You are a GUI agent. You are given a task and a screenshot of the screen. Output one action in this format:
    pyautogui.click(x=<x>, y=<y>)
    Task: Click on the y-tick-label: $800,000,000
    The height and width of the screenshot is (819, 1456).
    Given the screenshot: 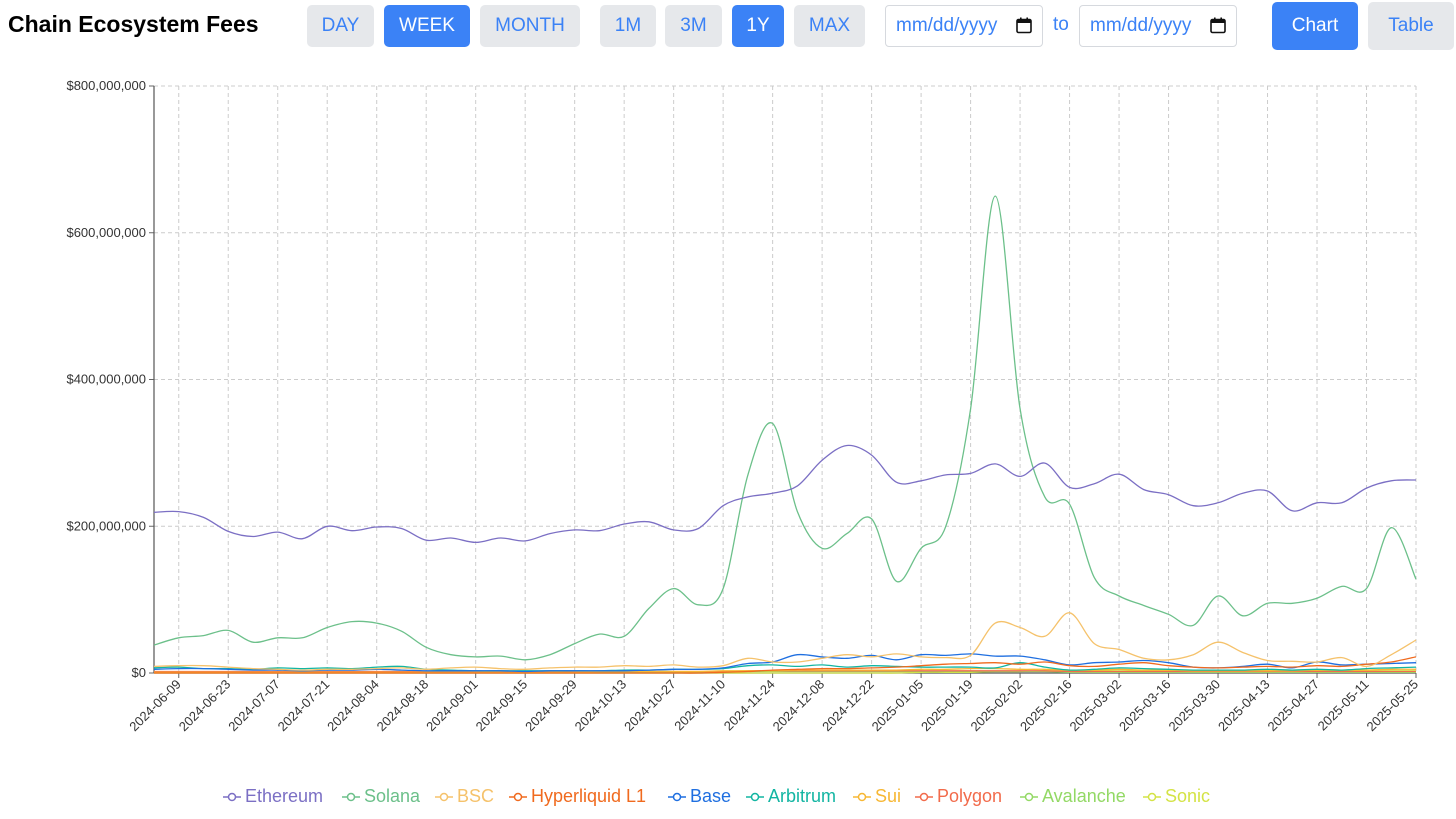 What is the action you would take?
    pyautogui.click(x=106, y=85)
    